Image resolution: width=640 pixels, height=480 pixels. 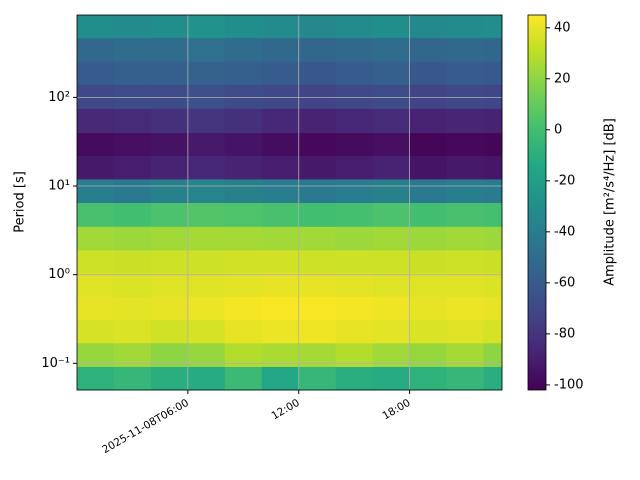 What do you see at coordinates (564, 333) in the screenshot?
I see `colorbar-tick-label: -80` at bounding box center [564, 333].